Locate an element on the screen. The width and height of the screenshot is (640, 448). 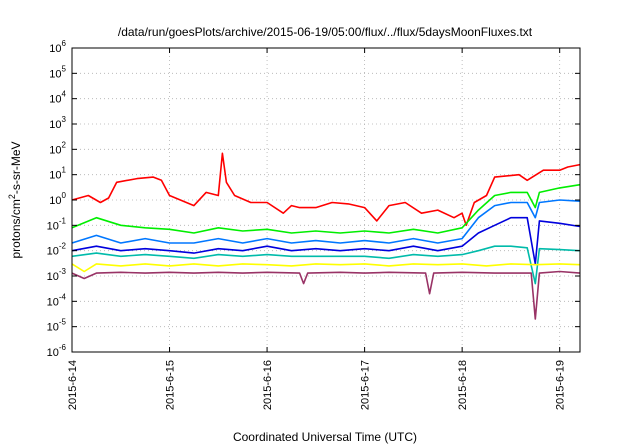
y-tick-label: 10⁻⁴ is located at coordinates (57, 300).